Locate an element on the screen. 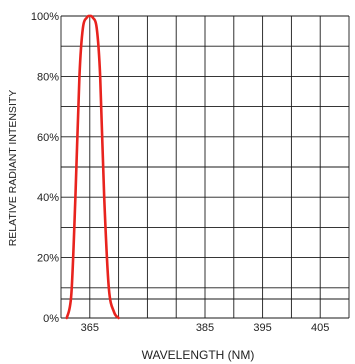 The width and height of the screenshot is (355, 364). series-layer is located at coordinates (92, 167).